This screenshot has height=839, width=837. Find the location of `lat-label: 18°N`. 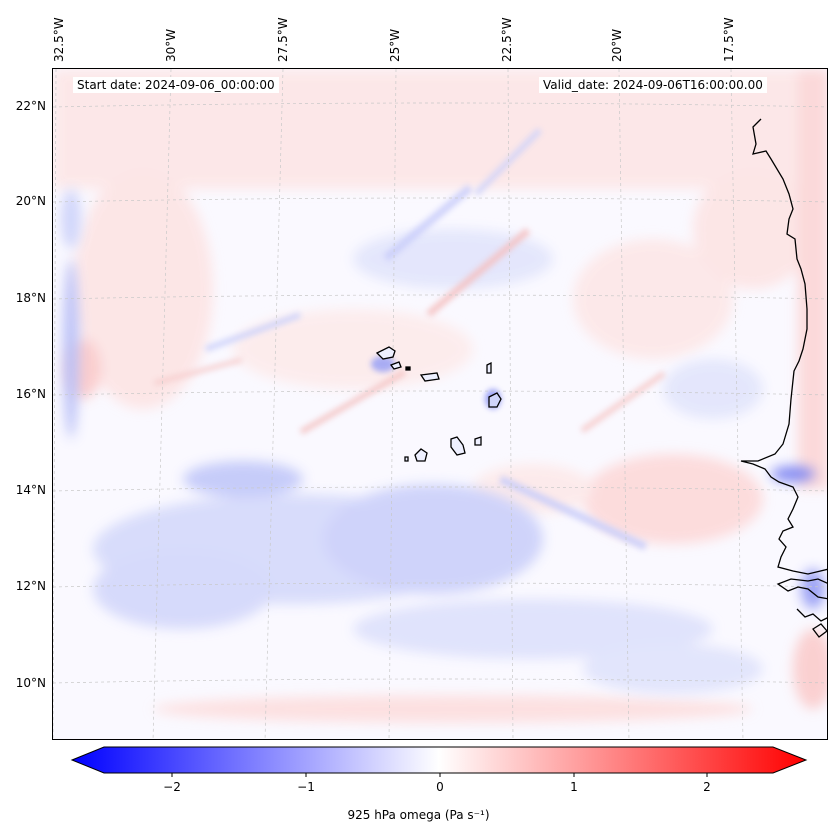

lat-label: 18°N is located at coordinates (30, 298).